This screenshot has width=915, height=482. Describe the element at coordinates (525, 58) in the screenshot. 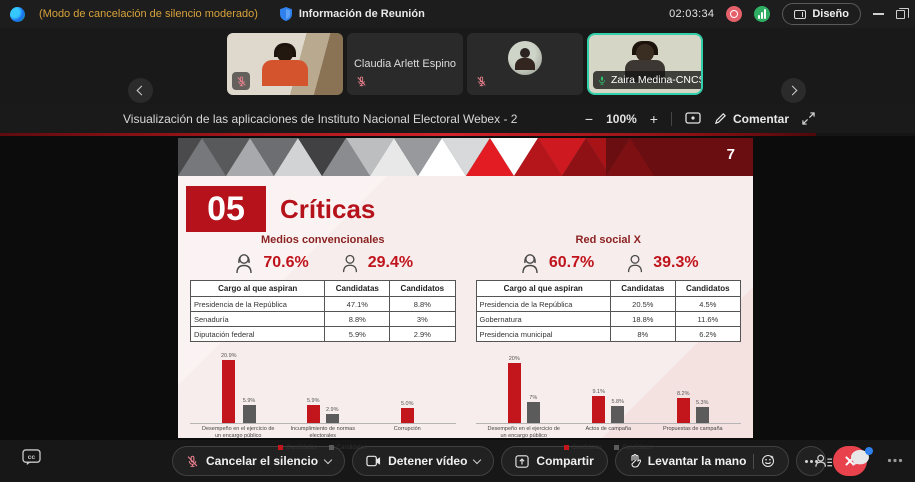

I see `participant-avatar` at that location.